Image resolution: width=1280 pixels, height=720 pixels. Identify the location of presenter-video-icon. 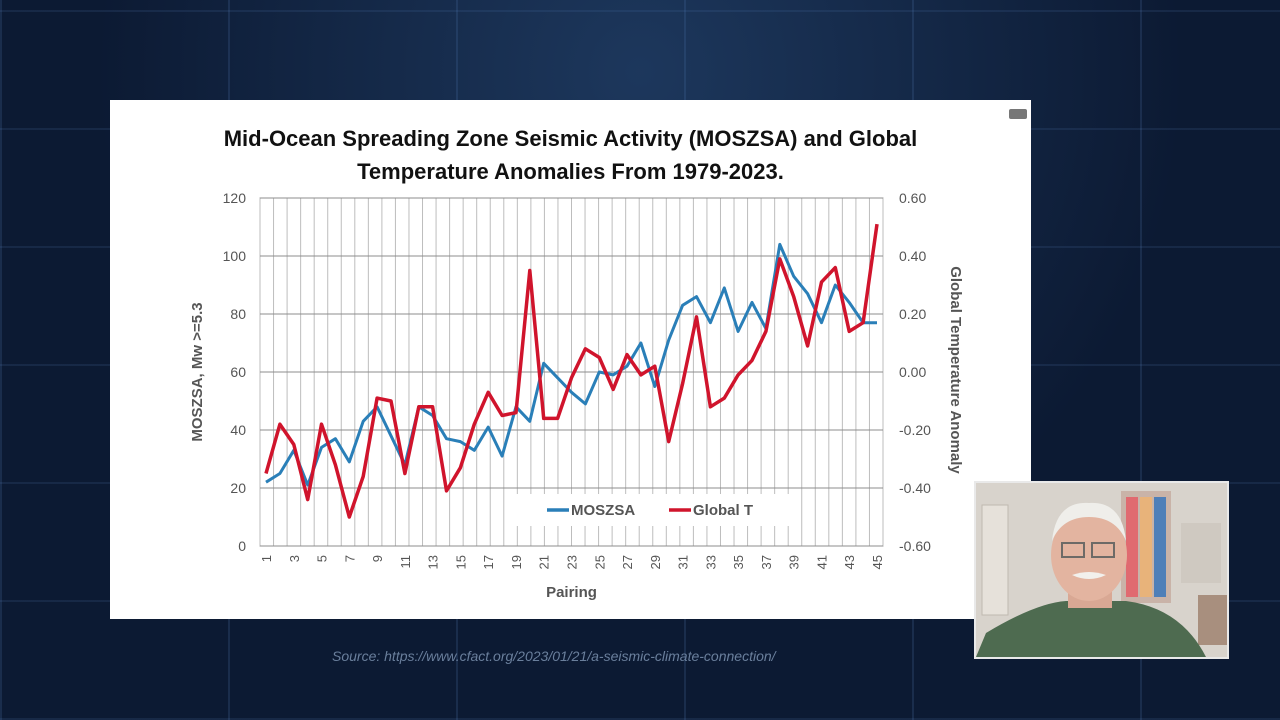
(1101, 570).